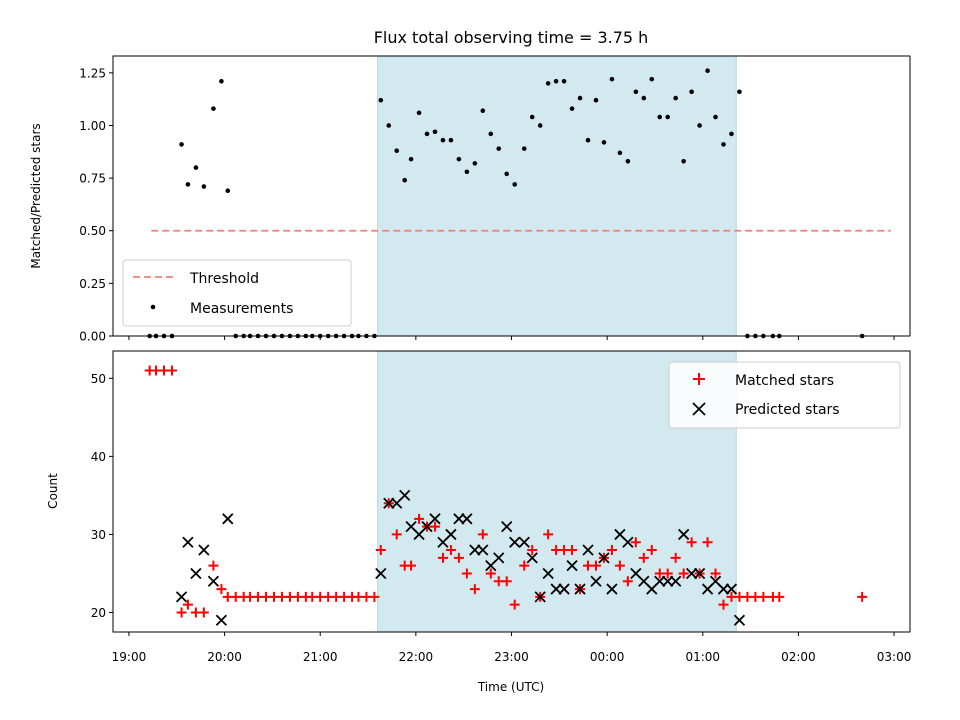 This screenshot has width=960, height=720. I want to click on x-tick-label: 02:00, so click(798, 657).